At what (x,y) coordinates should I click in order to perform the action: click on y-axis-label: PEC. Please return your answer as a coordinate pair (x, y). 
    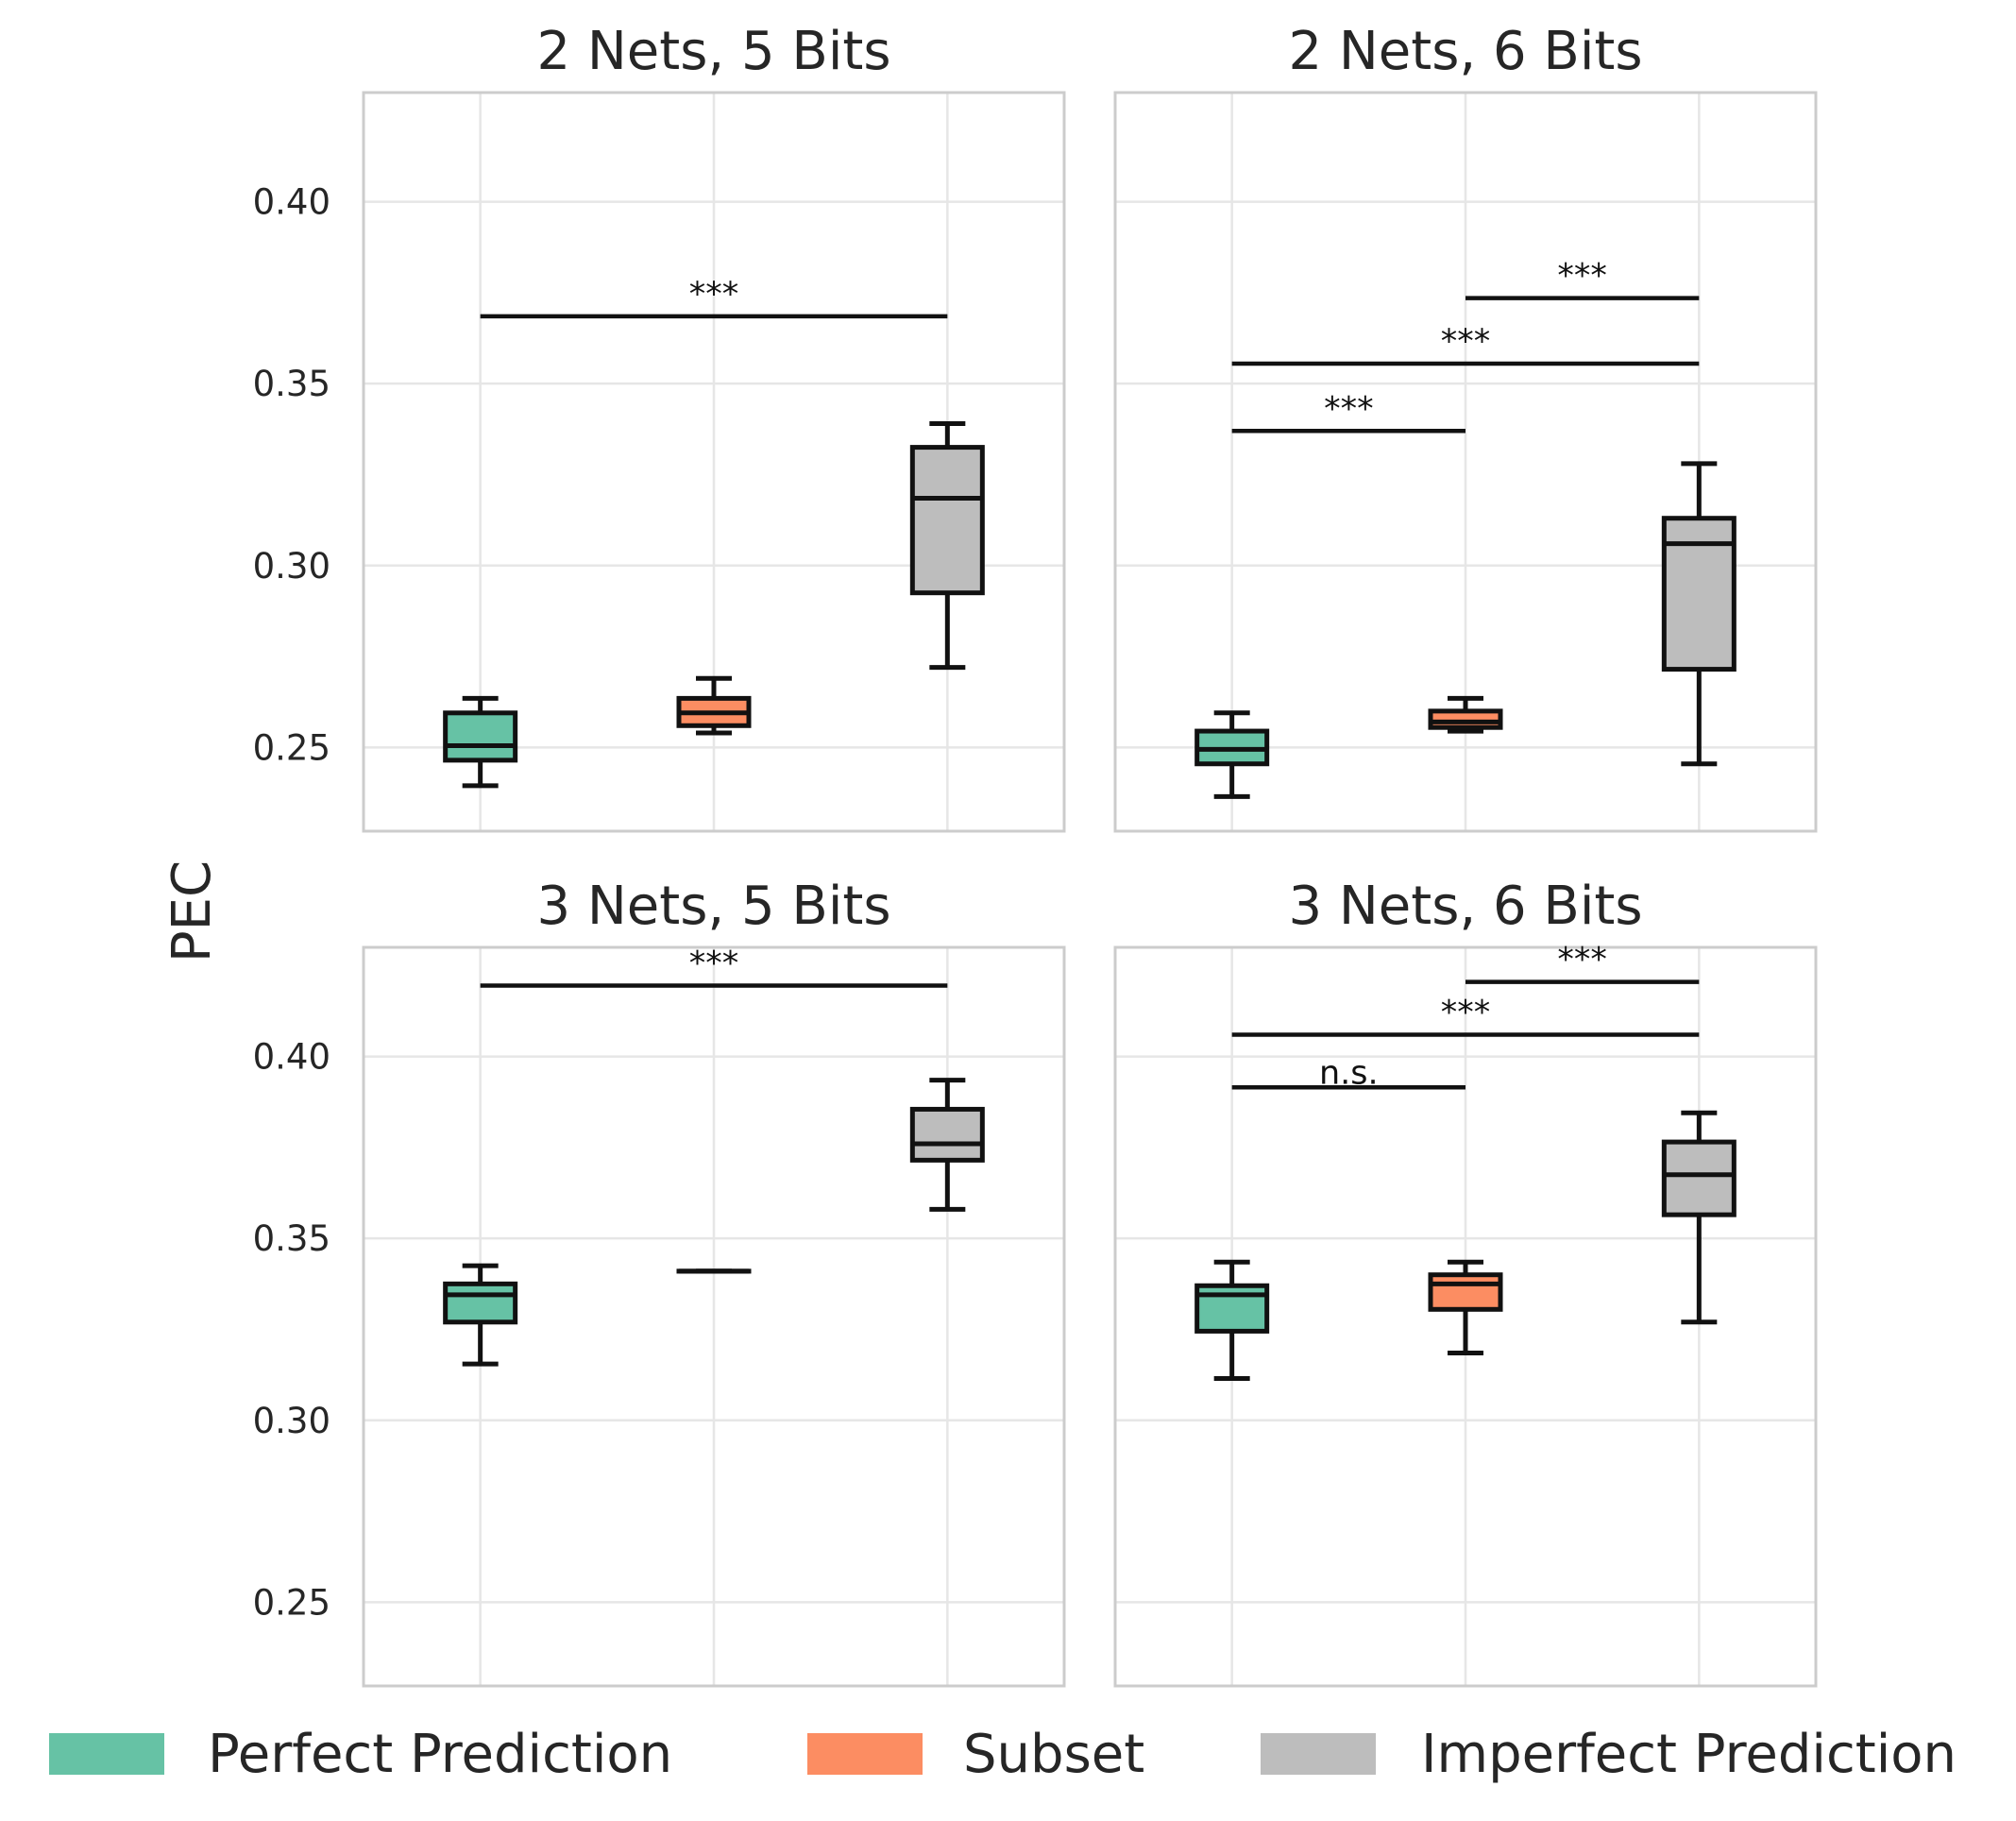
    Looking at the image, I should click on (192, 911).